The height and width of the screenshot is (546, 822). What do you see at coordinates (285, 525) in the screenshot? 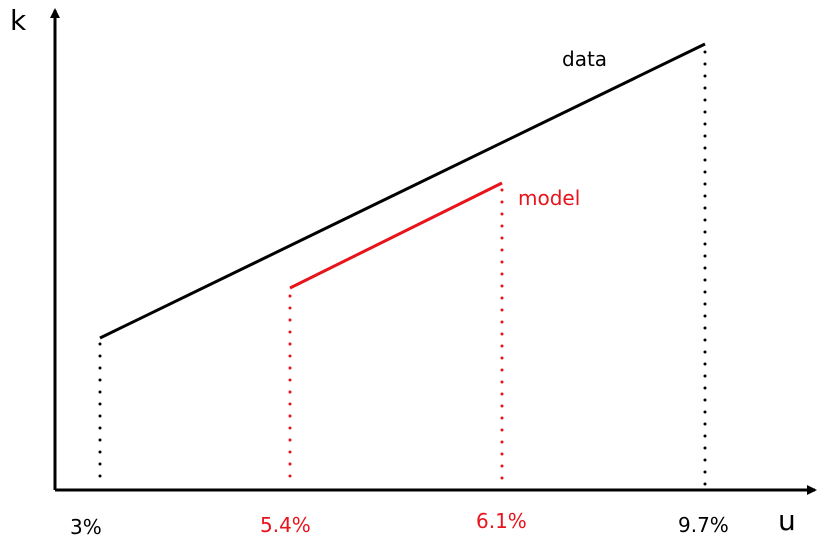
I see `x-tick-label: 5.4%` at bounding box center [285, 525].